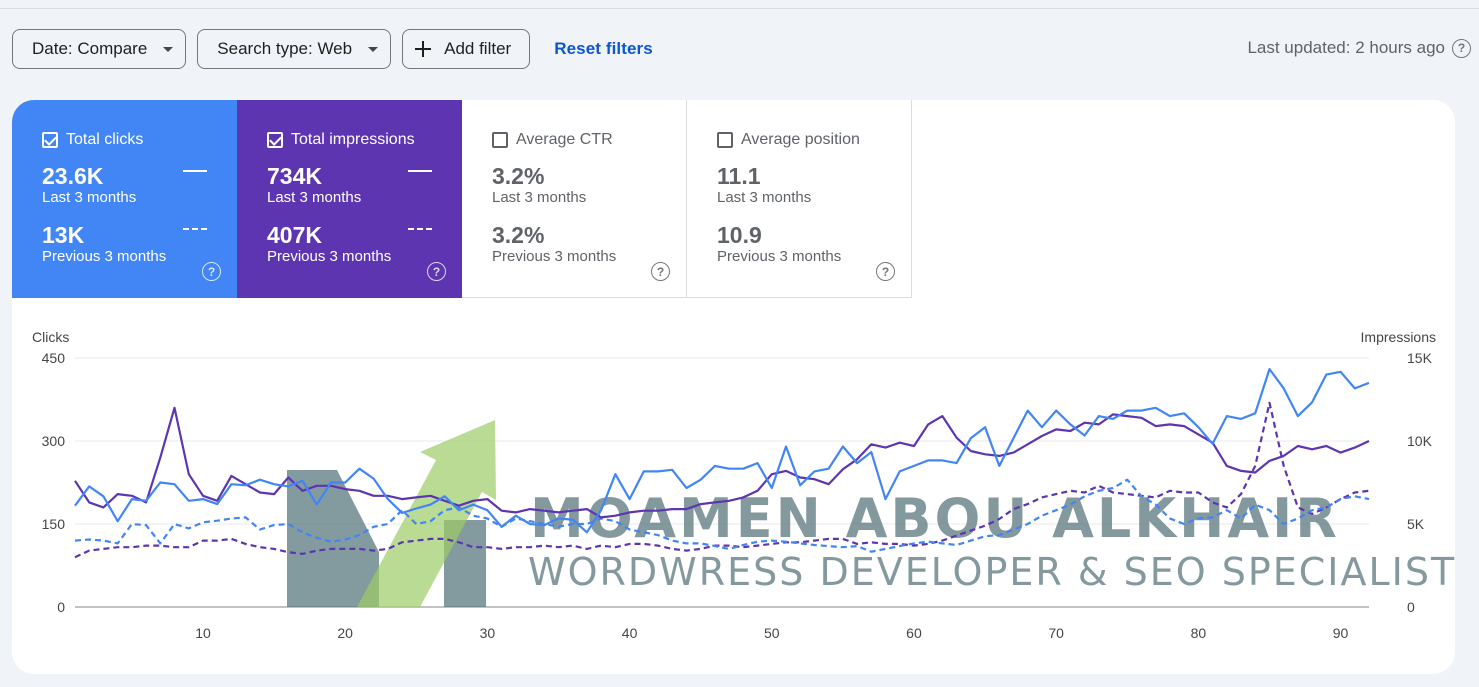 The width and height of the screenshot is (1479, 687). What do you see at coordinates (800, 139) in the screenshot?
I see `metric-label: Average position` at bounding box center [800, 139].